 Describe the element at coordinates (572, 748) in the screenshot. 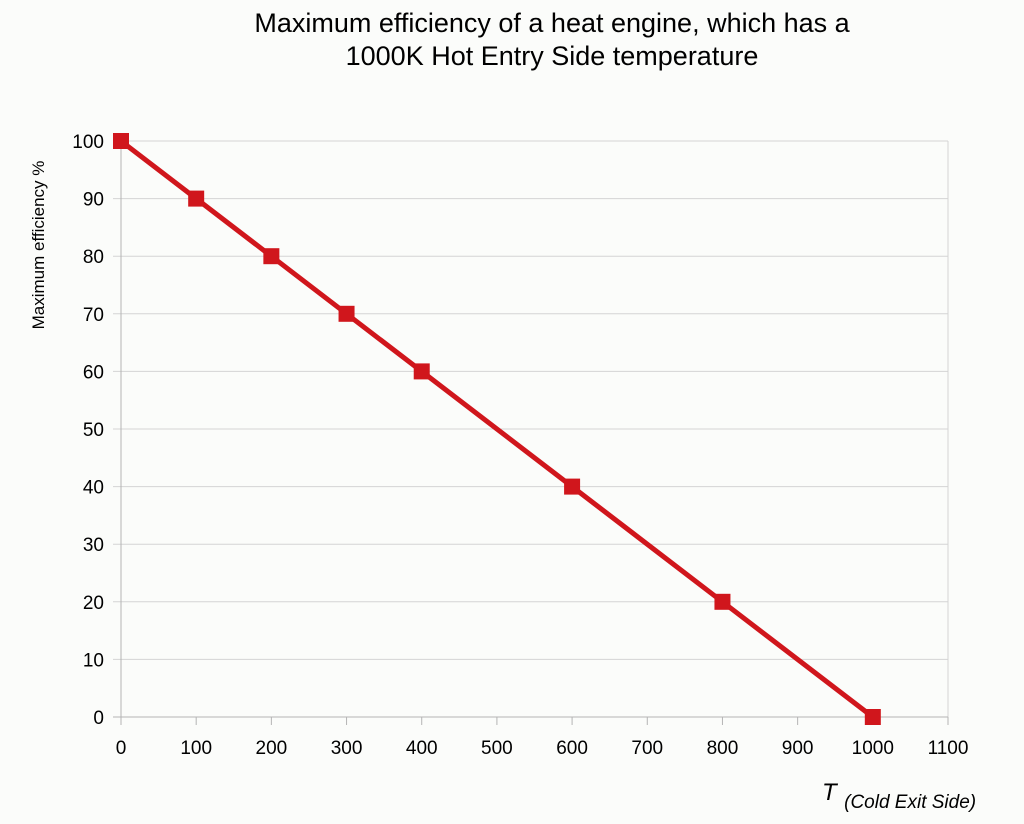

I see `x-tick-label: 600` at that location.